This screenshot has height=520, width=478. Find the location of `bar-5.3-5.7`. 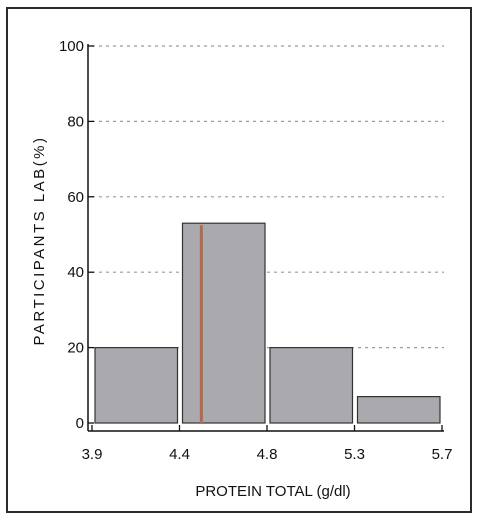

bar-5.3-5.7 is located at coordinates (398, 410).